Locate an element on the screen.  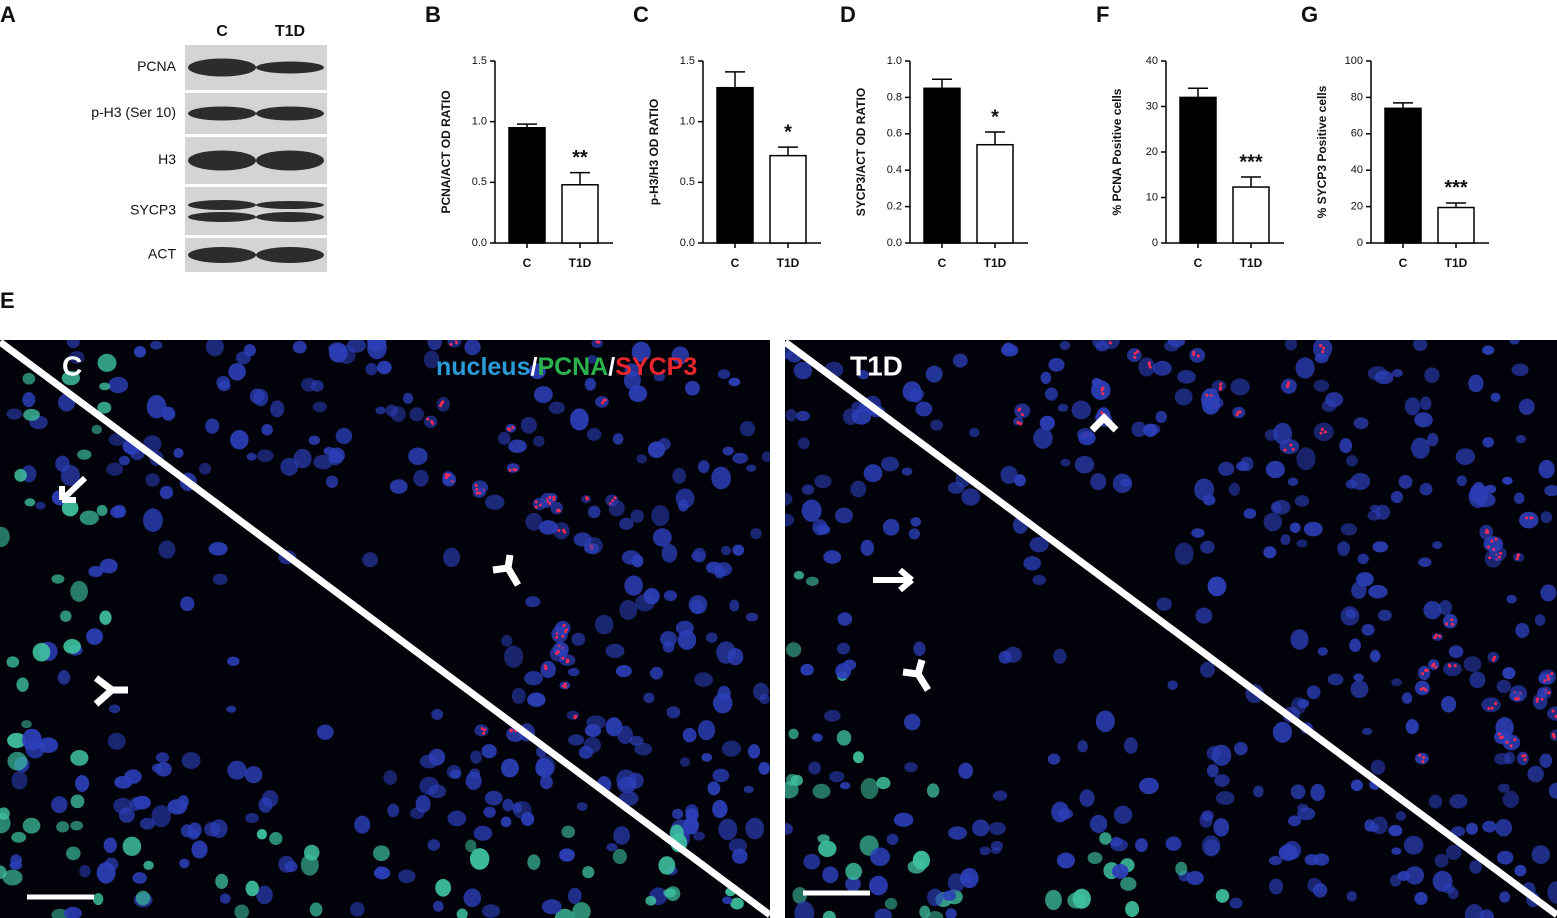
x-tick-label: C is located at coordinates (527, 263).